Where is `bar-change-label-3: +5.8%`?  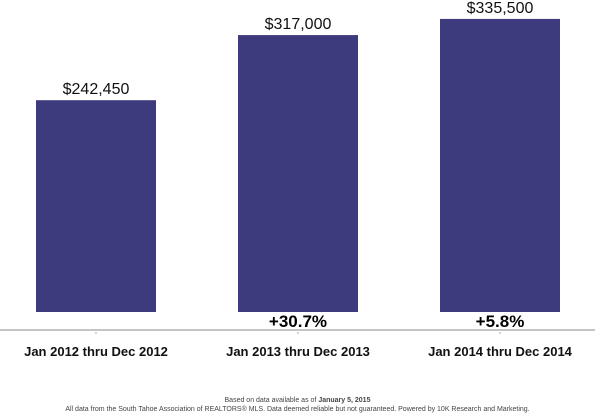 bar-change-label-3: +5.8% is located at coordinates (500, 321).